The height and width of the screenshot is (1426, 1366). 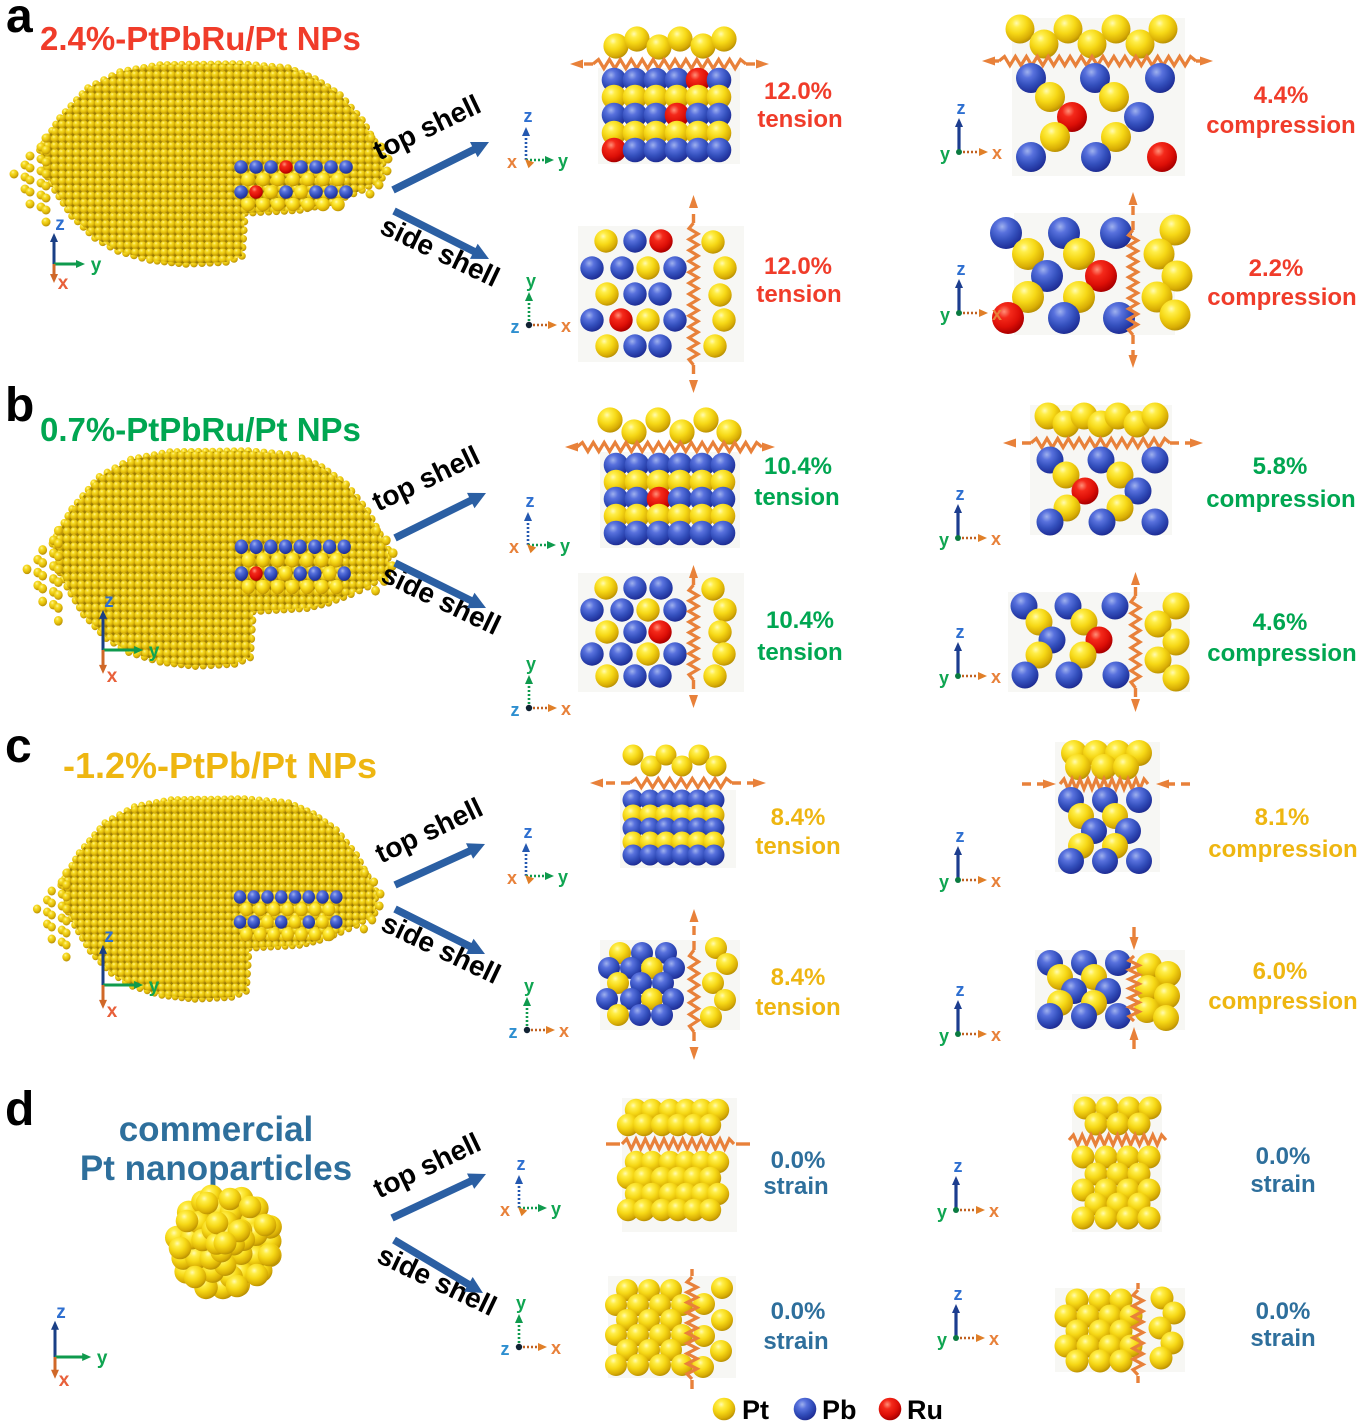 What do you see at coordinates (19, 405) in the screenshot?
I see `svg-text: b` at bounding box center [19, 405].